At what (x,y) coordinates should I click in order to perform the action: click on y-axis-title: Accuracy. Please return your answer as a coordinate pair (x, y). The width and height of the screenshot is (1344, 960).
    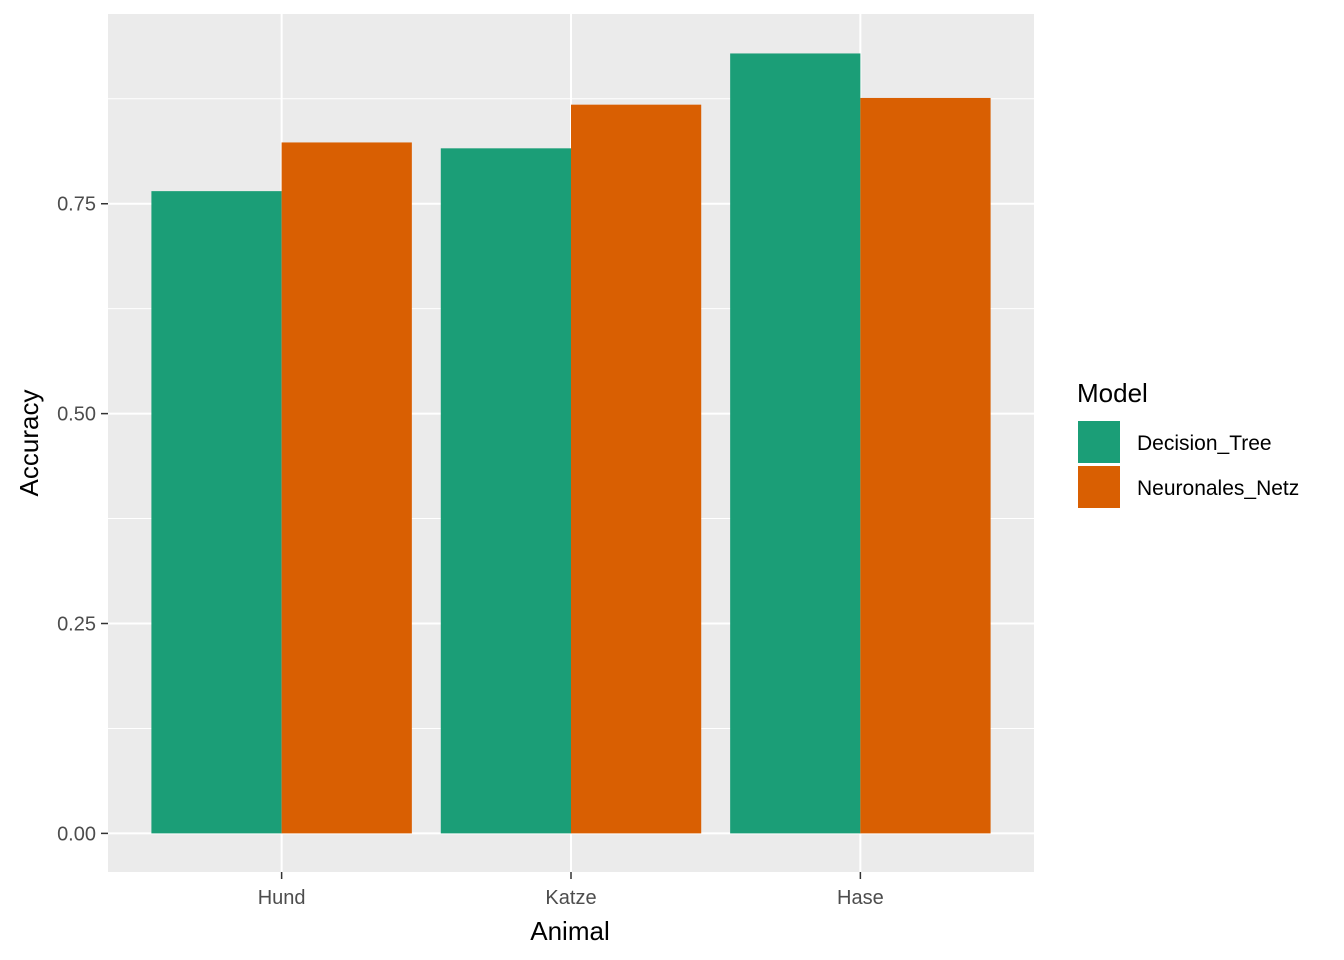
    Looking at the image, I should click on (29, 443).